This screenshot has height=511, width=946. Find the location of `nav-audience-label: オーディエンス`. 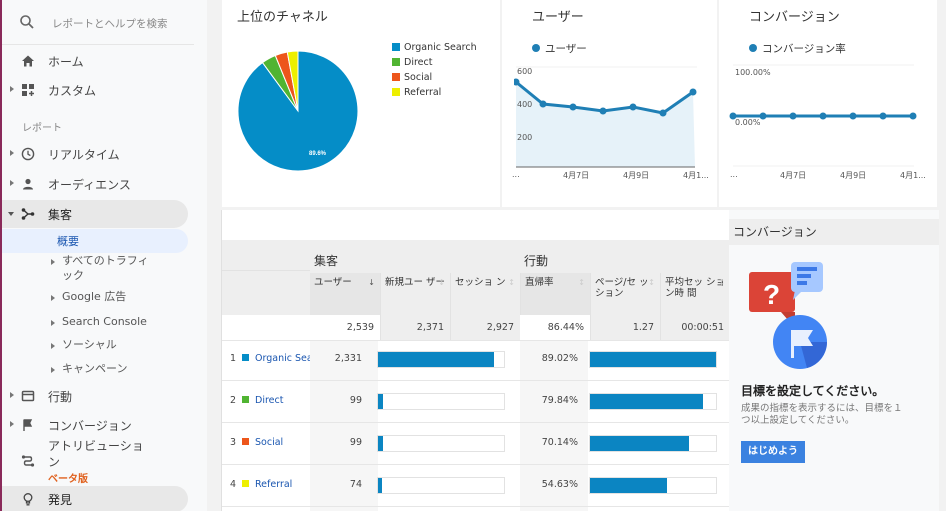

nav-audience-label: オーディエンス is located at coordinates (89, 185).